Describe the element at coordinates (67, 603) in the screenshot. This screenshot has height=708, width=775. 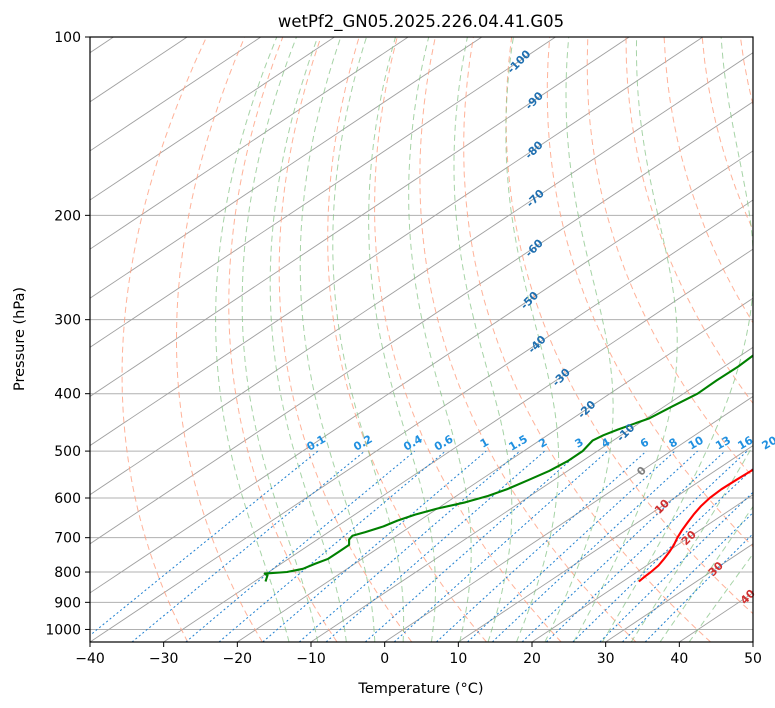
I see `y-tick-label: 900` at that location.